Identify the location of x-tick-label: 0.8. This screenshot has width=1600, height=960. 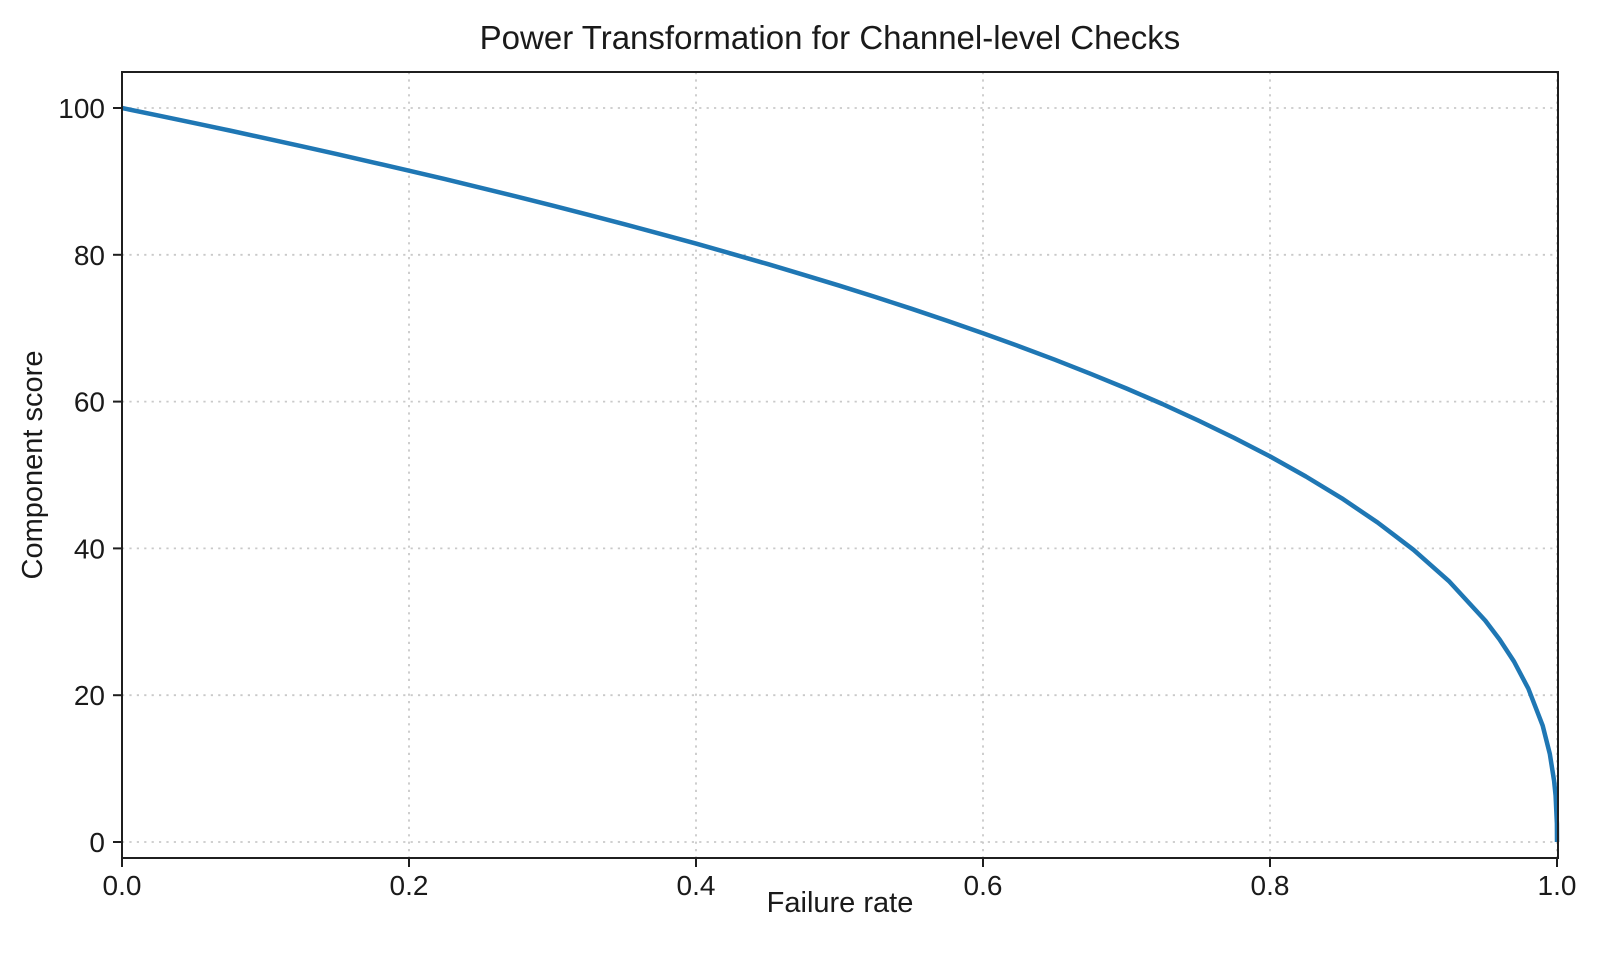
(1270, 885).